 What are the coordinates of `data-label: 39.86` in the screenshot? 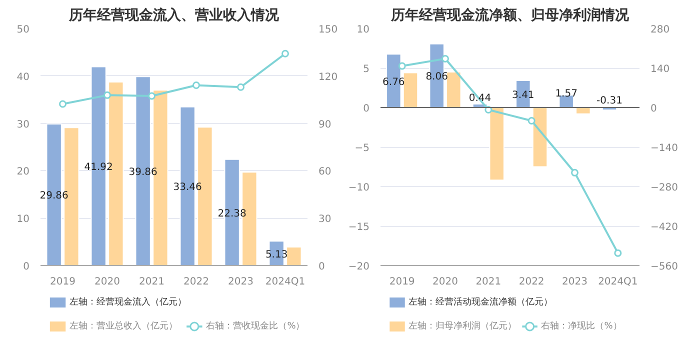 It's located at (143, 172).